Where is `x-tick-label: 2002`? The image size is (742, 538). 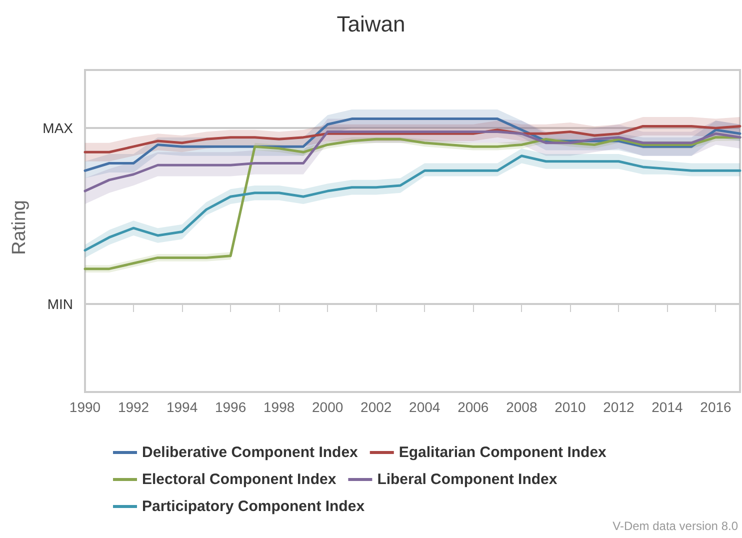
x-tick-label: 2002 is located at coordinates (376, 407).